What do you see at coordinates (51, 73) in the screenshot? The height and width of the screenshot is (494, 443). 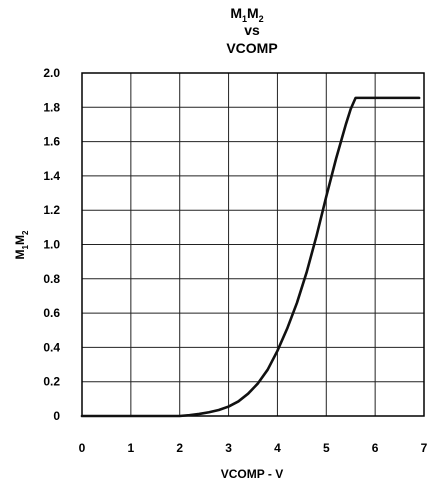 I see `y-tick-label: 2.0` at bounding box center [51, 73].